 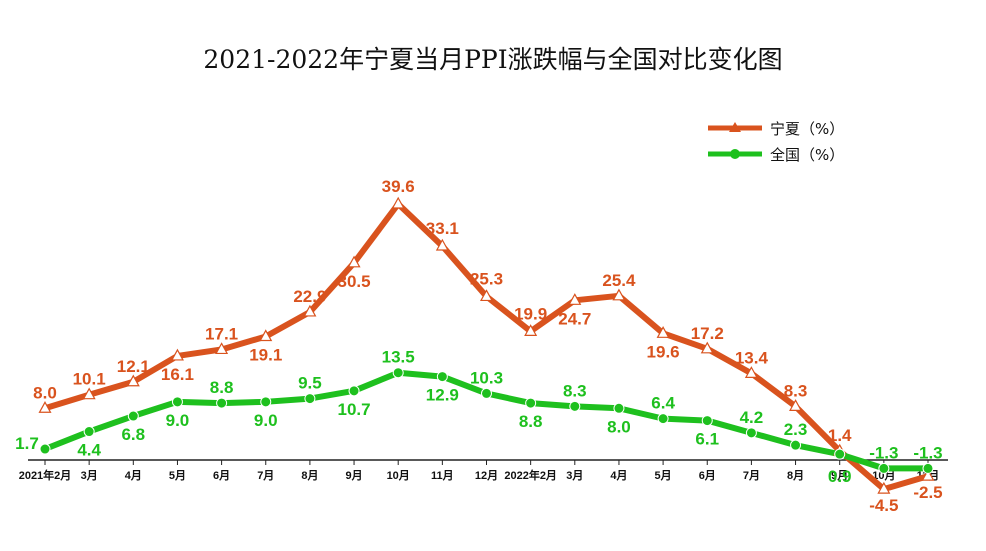 I want to click on x-tick-label: 11月, so click(x=442, y=475).